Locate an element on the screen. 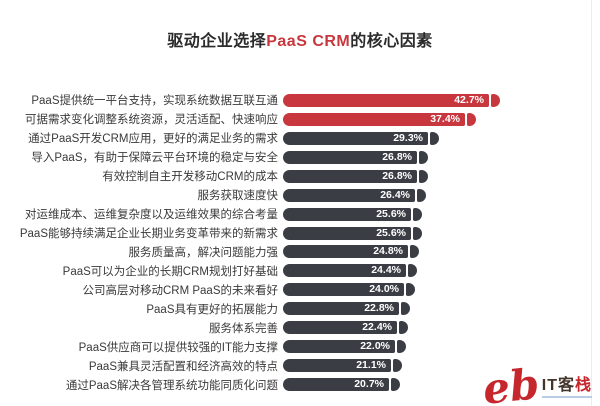 Image resolution: width=600 pixels, height=406 pixels. bar-row: PaaS能够持续满足企业长期业务变革带来的新需求 25.6% is located at coordinates (300, 233).